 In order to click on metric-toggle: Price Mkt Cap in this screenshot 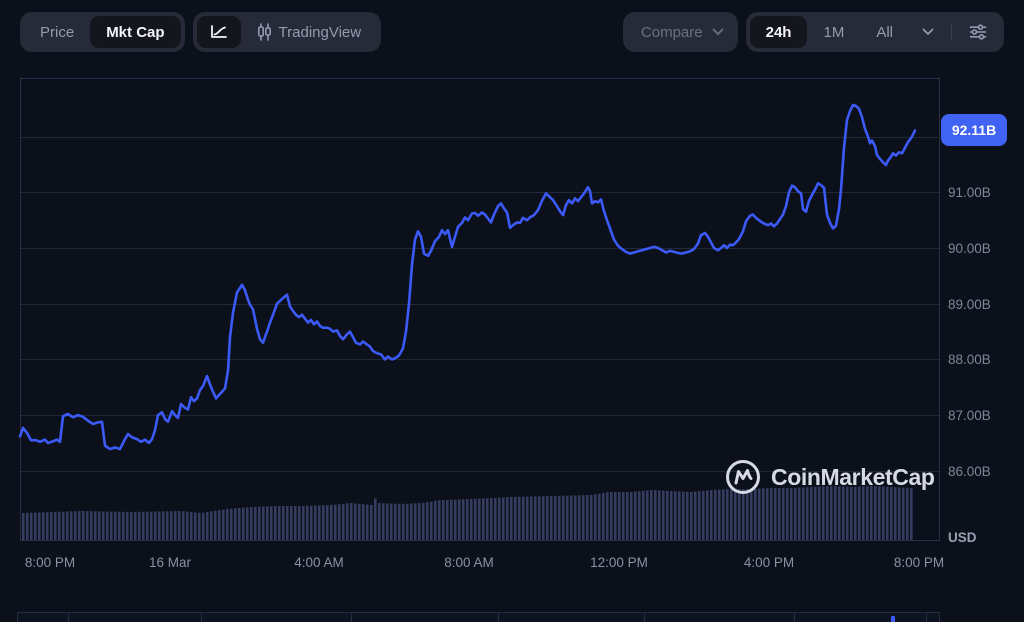, I will do `click(102, 32)`.